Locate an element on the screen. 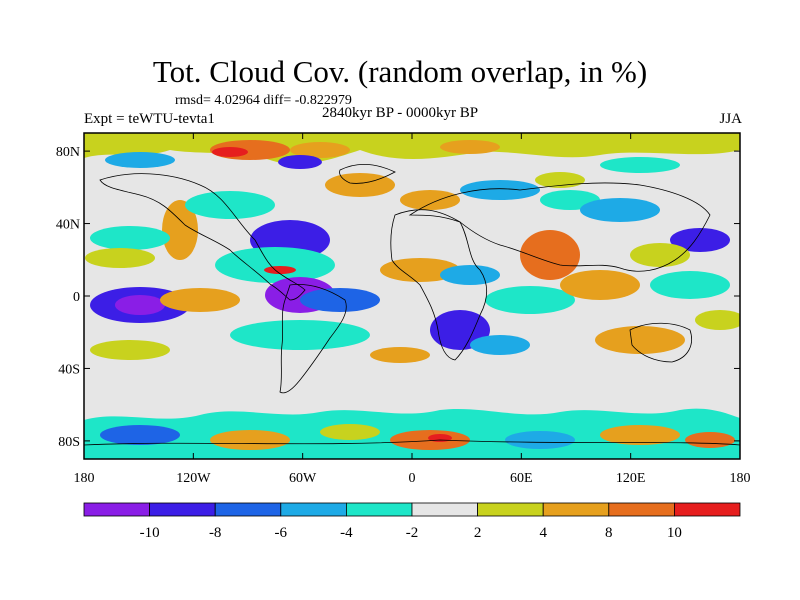  colorbar-label: 2 is located at coordinates (478, 533).